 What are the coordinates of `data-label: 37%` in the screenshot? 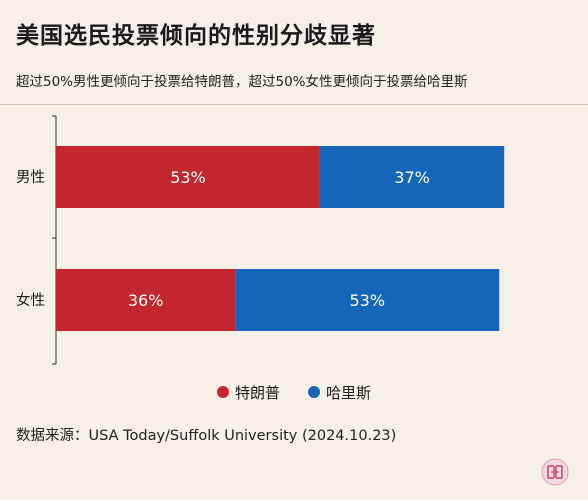 It's located at (412, 177).